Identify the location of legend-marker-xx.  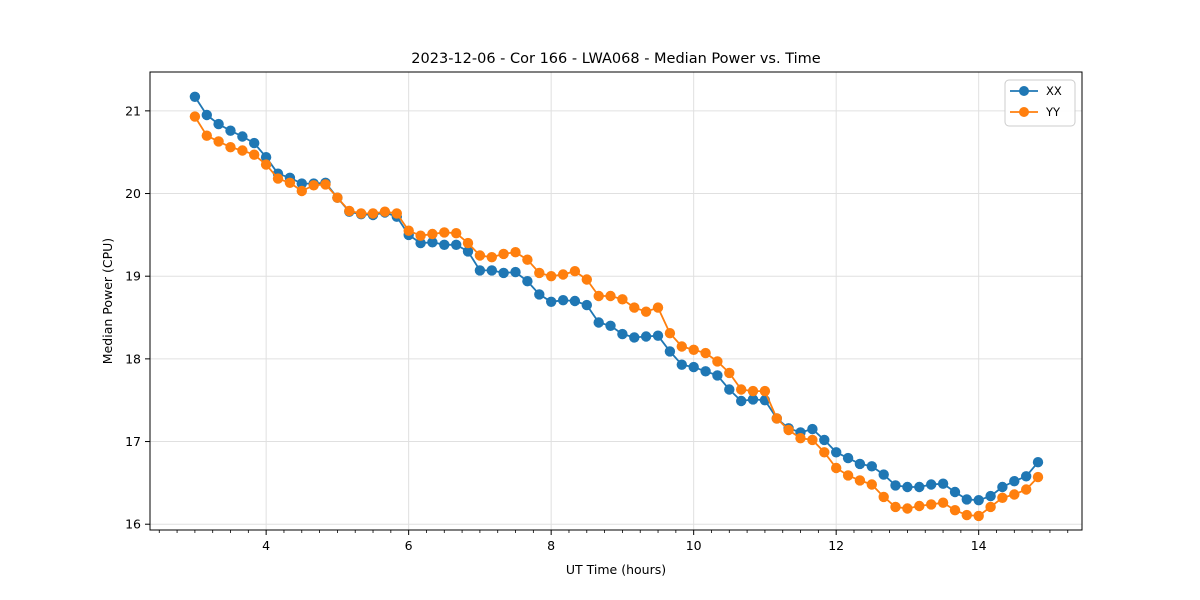
(1024, 91).